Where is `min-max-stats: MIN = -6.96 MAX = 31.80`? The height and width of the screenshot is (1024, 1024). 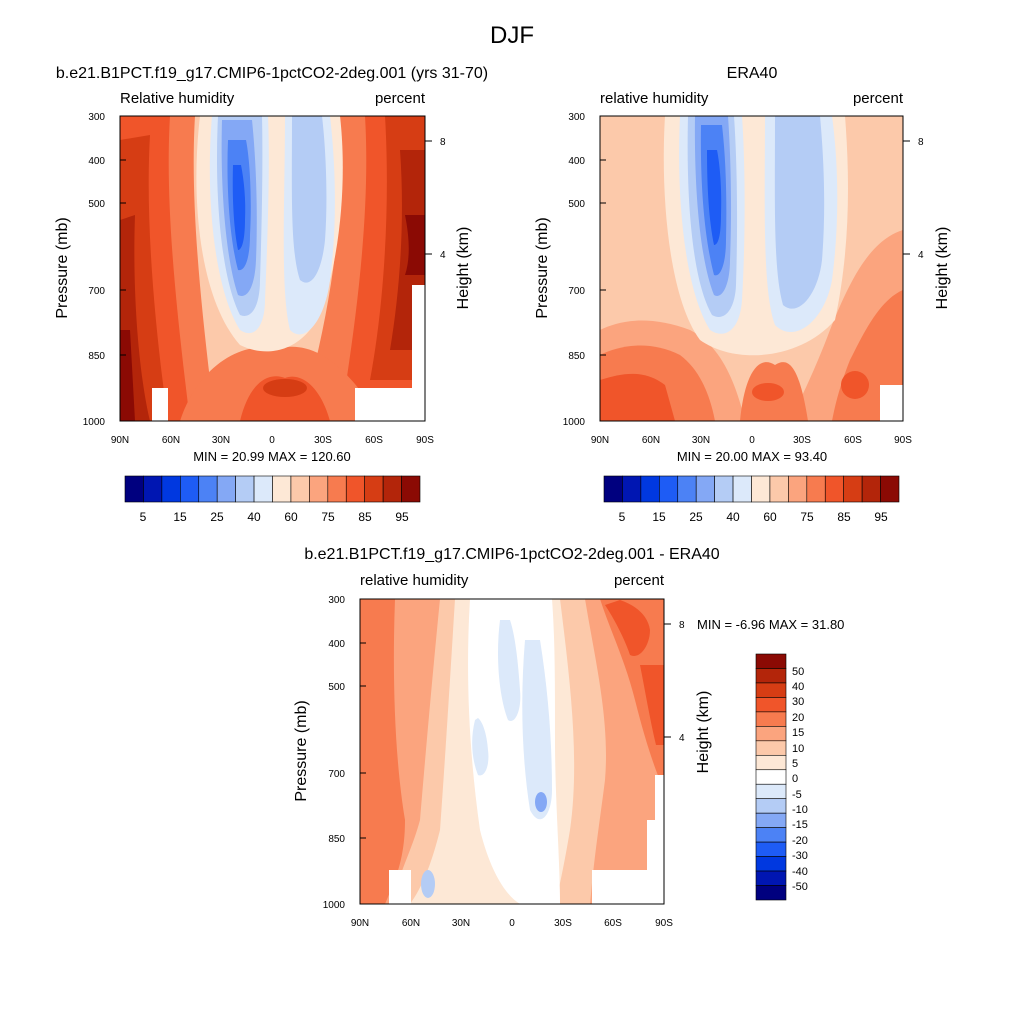
min-max-stats: MIN = -6.96 MAX = 31.80 is located at coordinates (770, 624).